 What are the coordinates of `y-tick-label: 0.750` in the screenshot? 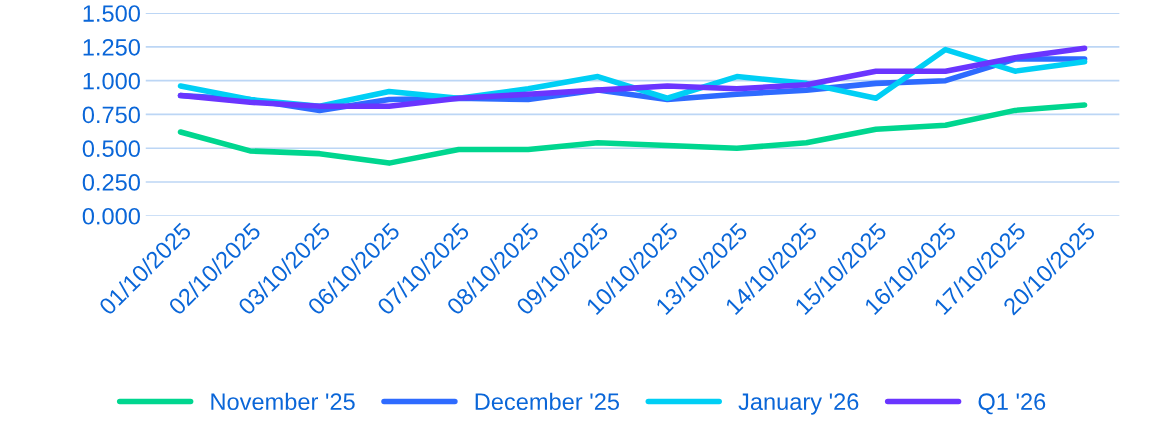 It's located at (111, 115).